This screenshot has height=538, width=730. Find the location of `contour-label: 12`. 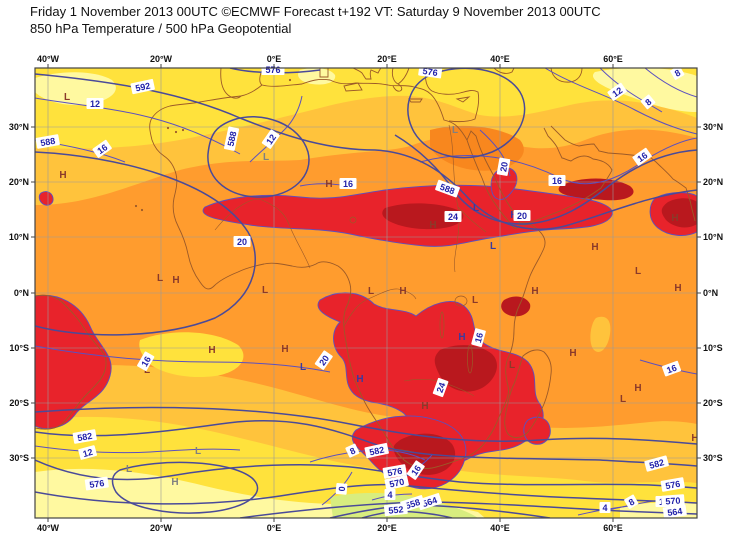

contour-label: 12 is located at coordinates (617, 91).